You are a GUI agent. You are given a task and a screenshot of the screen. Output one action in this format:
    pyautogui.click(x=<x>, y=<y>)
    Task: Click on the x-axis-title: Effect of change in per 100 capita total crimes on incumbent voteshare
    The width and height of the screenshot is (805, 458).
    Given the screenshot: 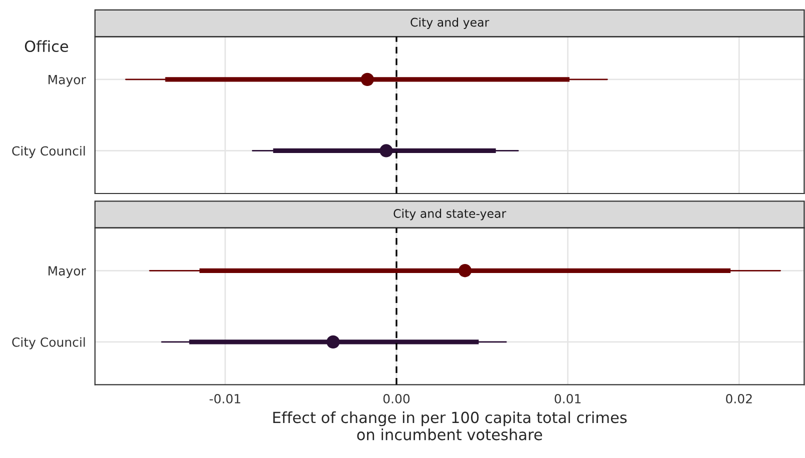 What is the action you would take?
    pyautogui.click(x=450, y=425)
    